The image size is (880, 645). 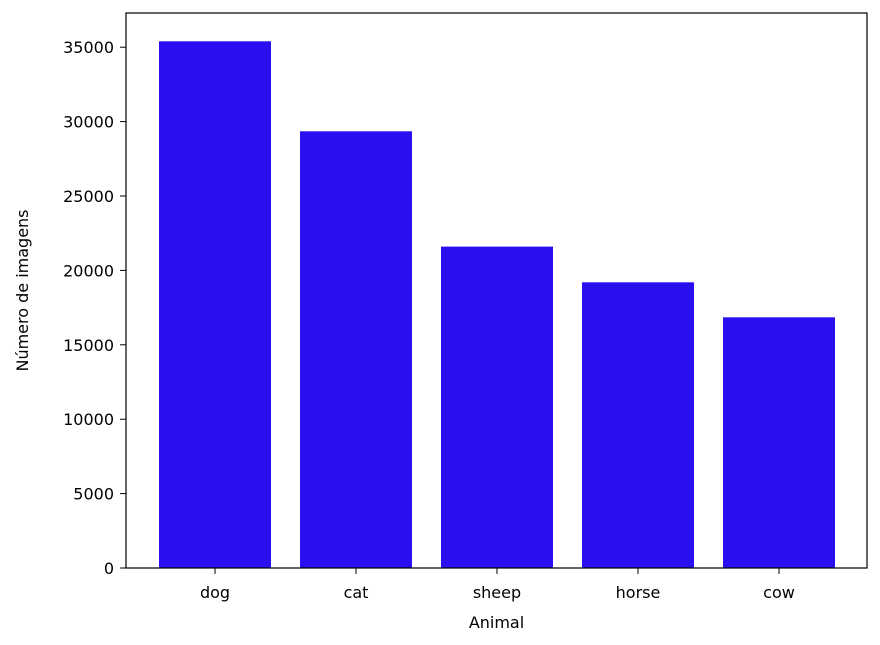 I want to click on y-tick-label: 10000, so click(x=88, y=419).